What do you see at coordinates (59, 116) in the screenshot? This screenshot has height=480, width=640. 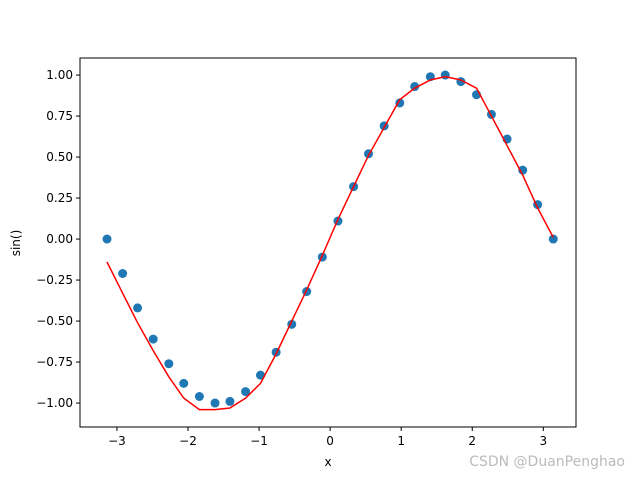 I see `y-tick-label: 0.75` at bounding box center [59, 116].